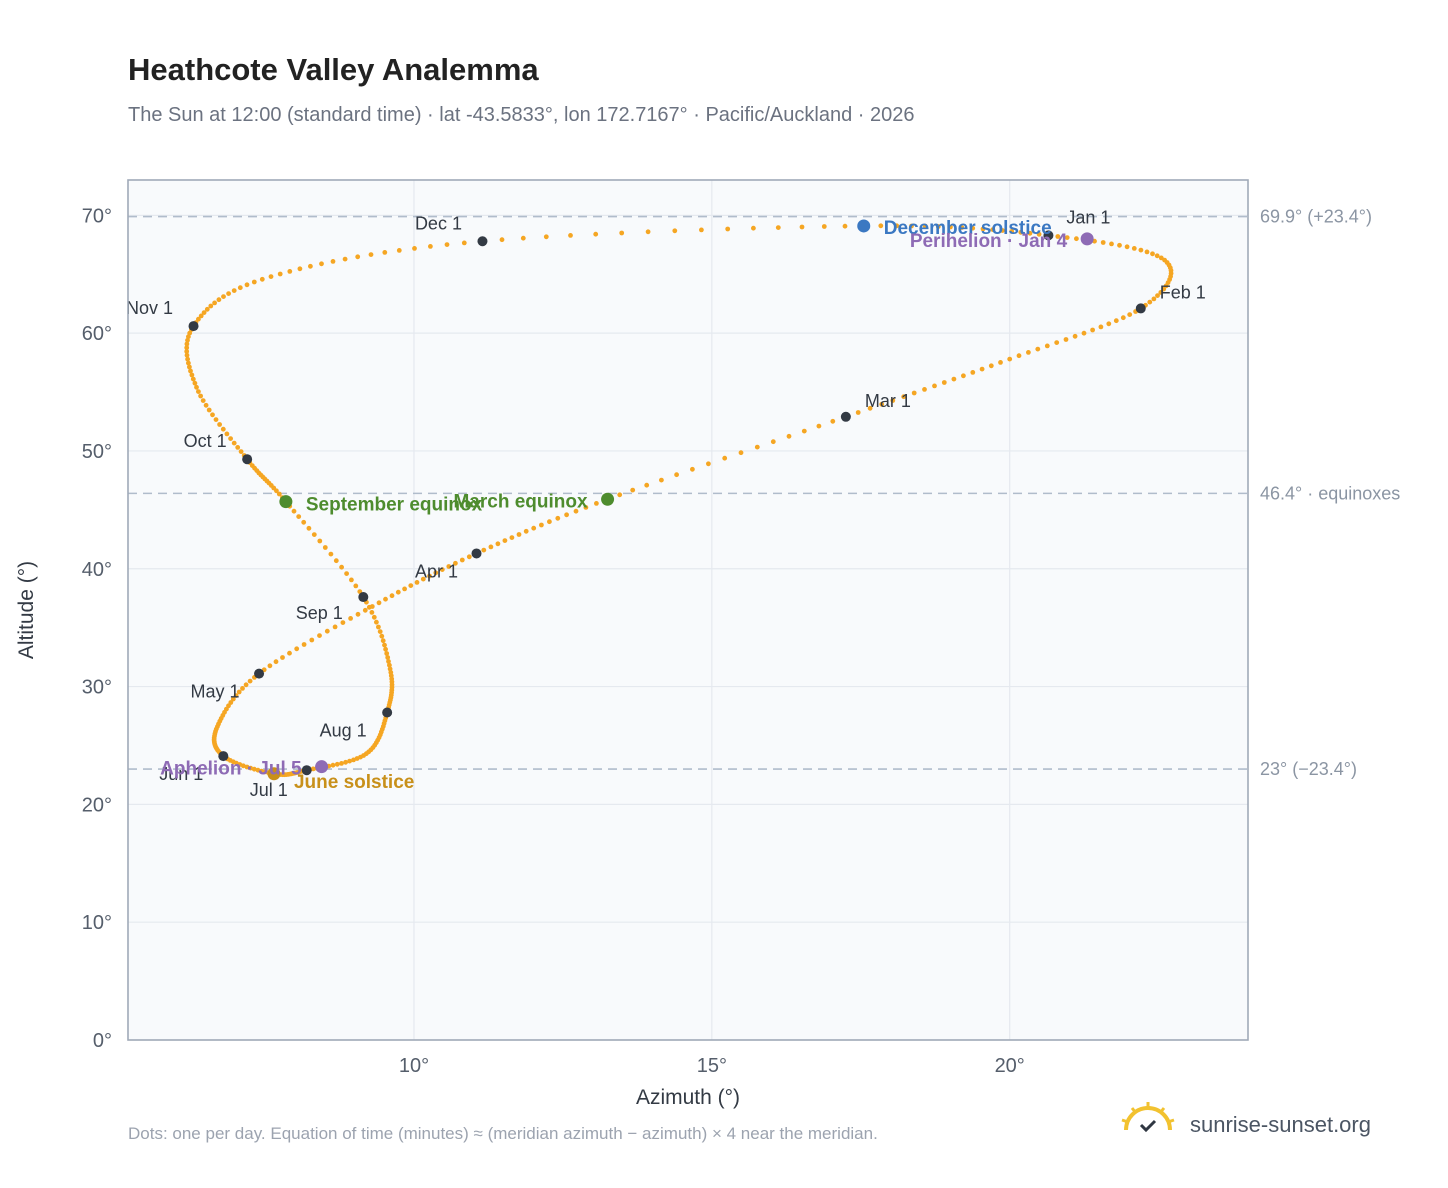 The width and height of the screenshot is (1448, 1188). I want to click on event-label: Perihelion · Jan 4, so click(989, 241).